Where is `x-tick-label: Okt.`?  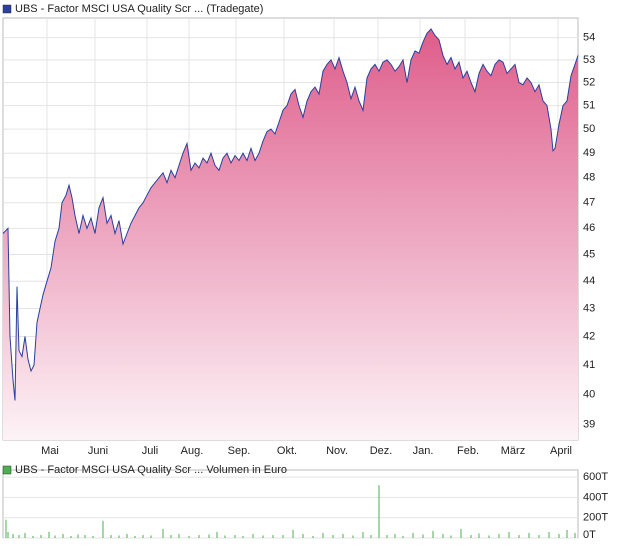 x-tick-label: Okt. is located at coordinates (287, 451).